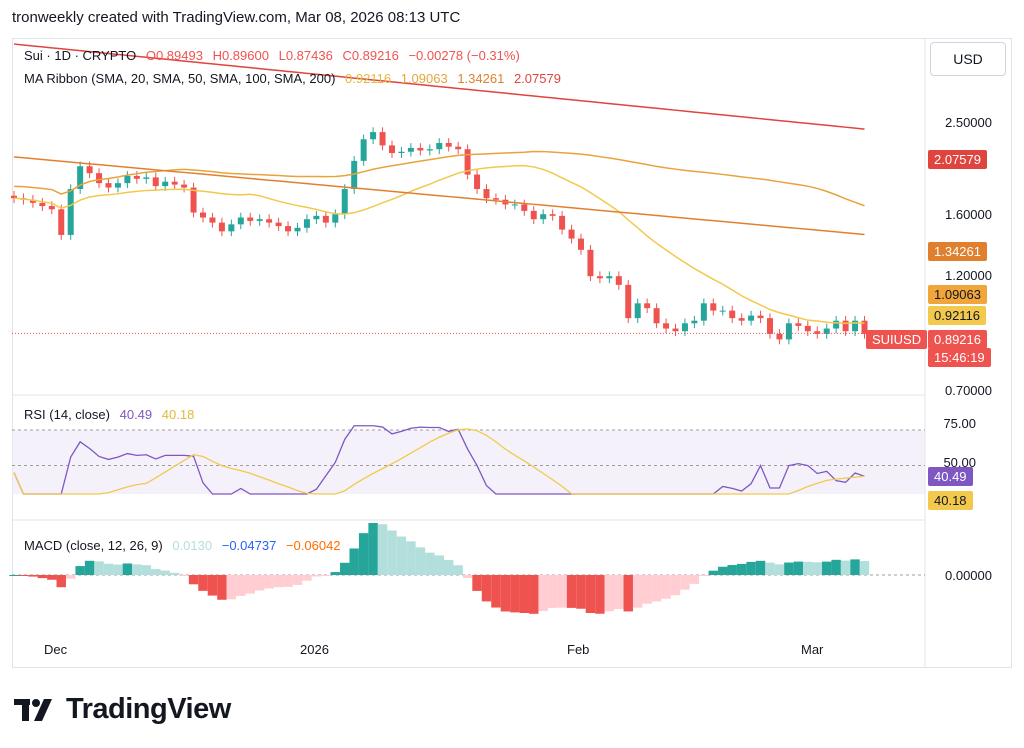 The image size is (1024, 748). I want to click on sma20-badge: 0.92116, so click(957, 315).